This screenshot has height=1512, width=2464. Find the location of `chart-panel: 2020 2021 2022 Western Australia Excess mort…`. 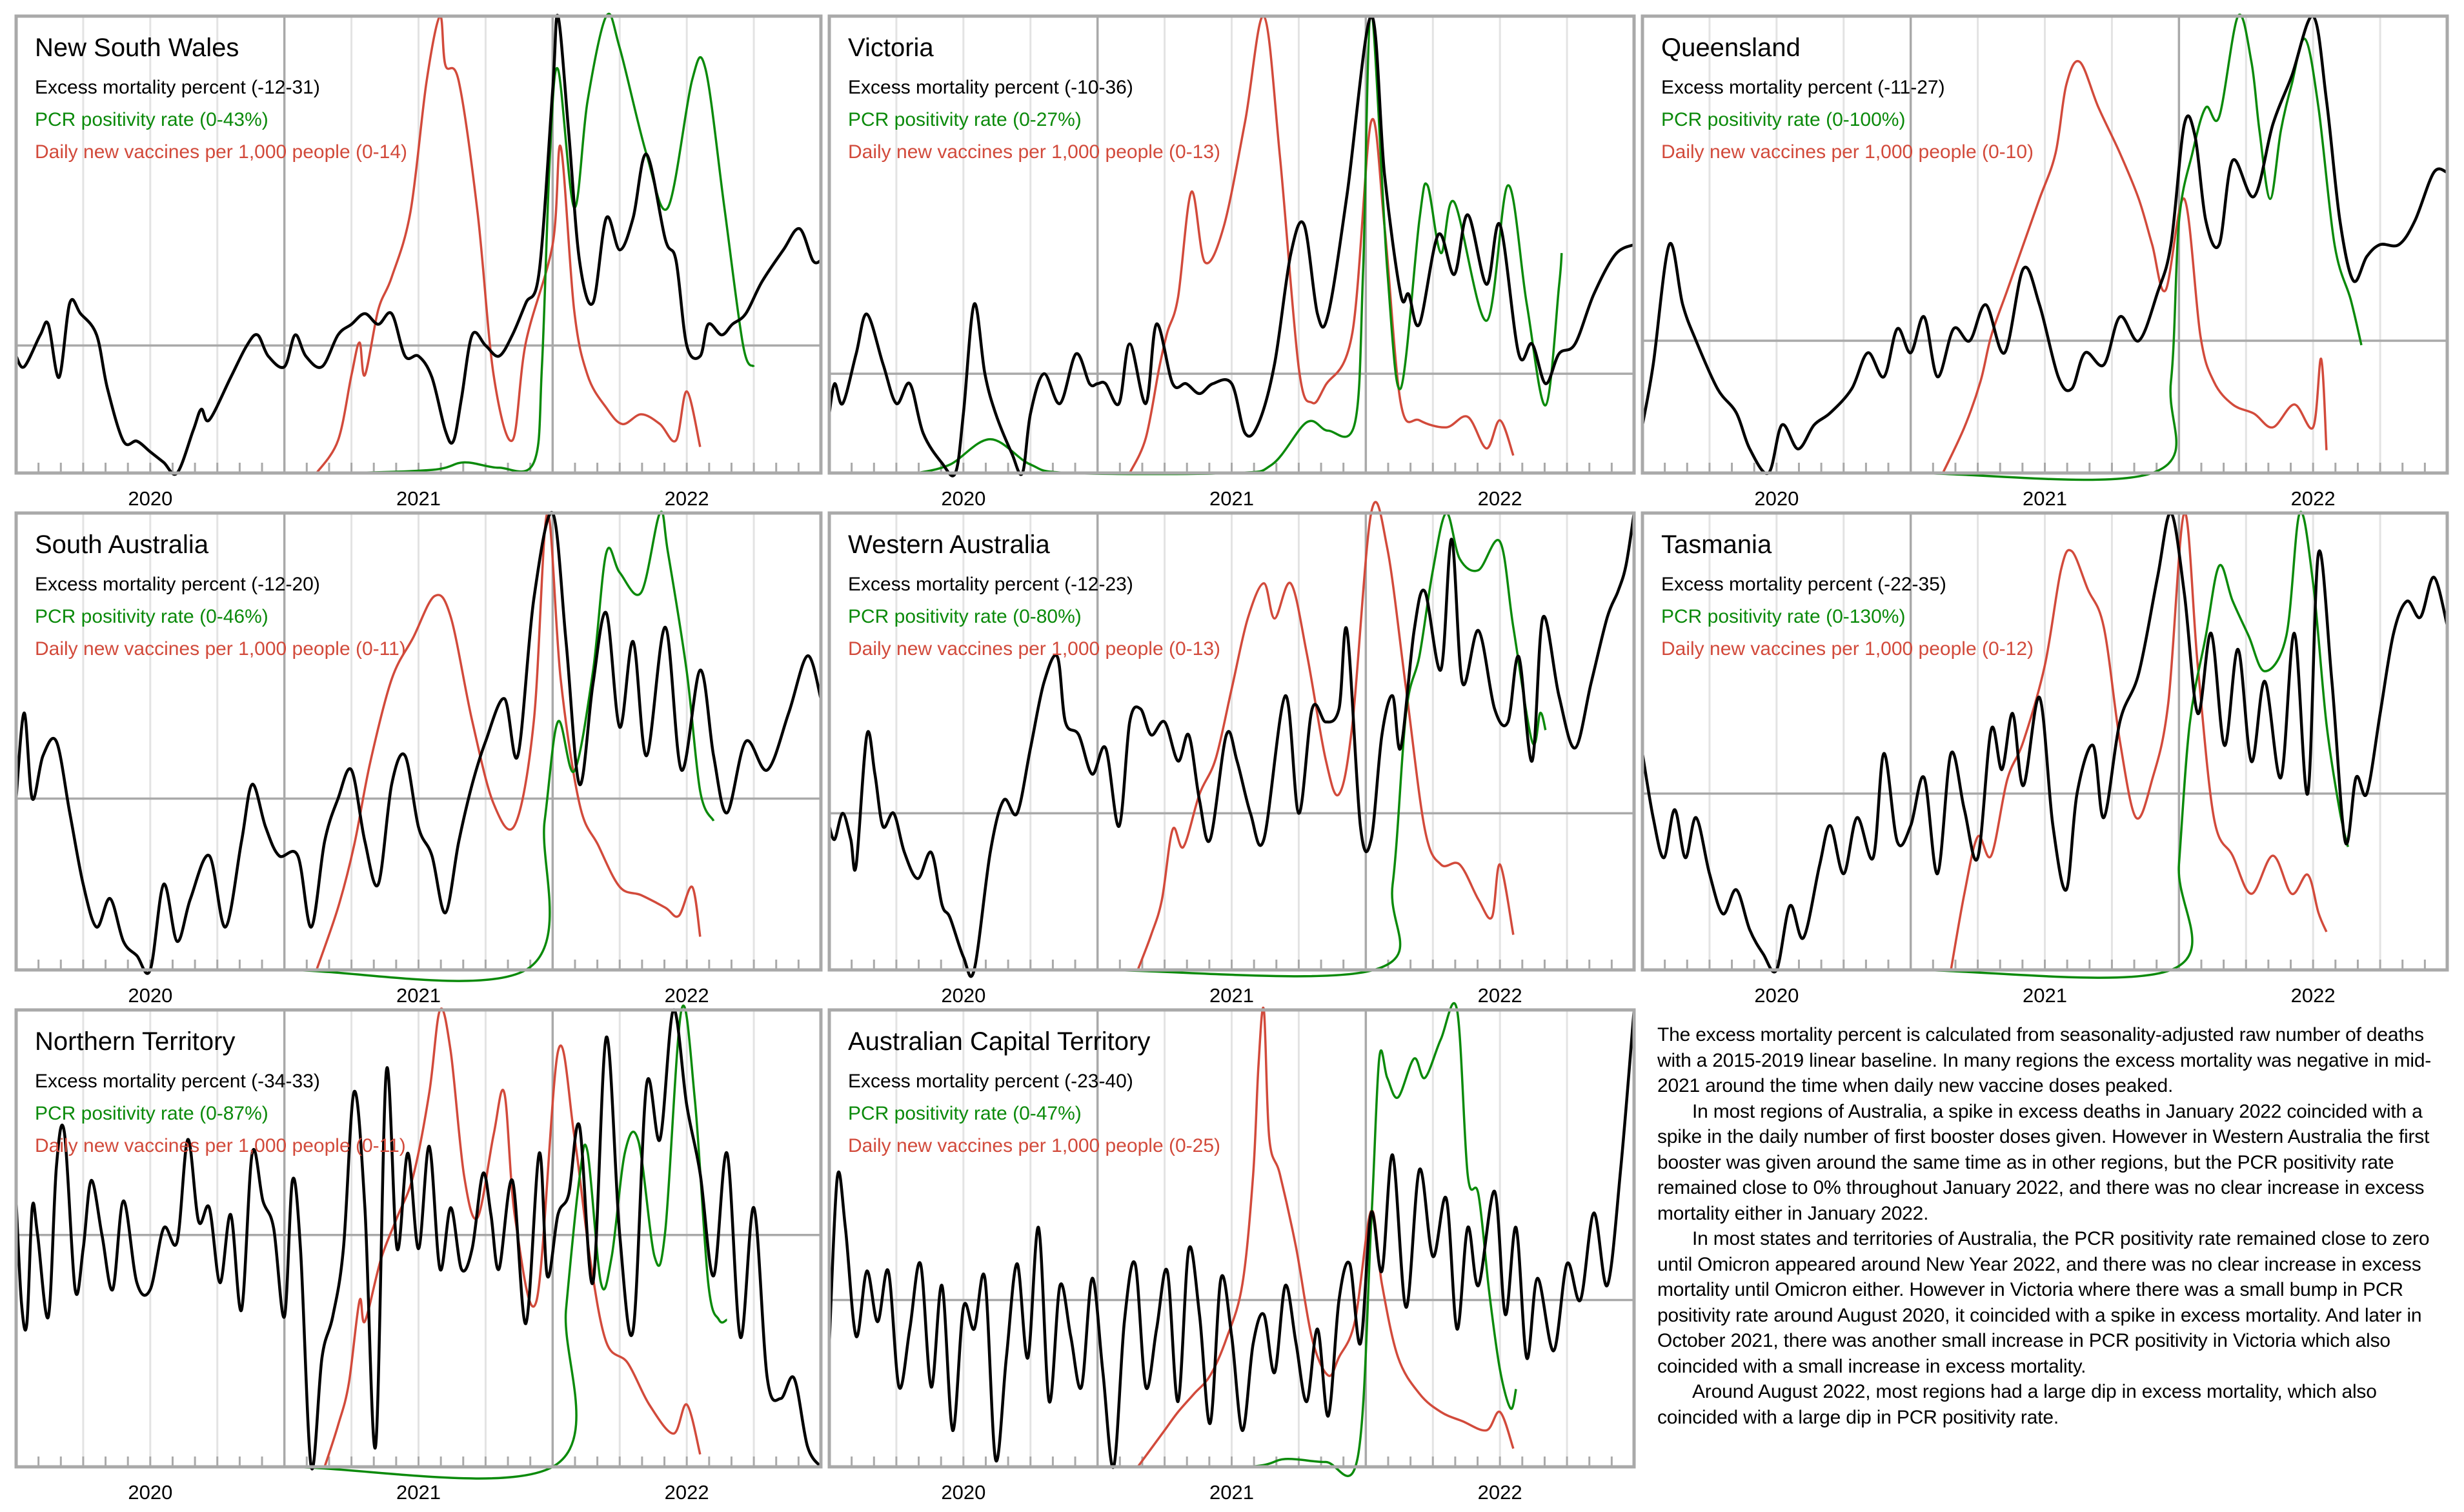

chart-panel: 2020 2021 2022 Western Australia Excess mort… is located at coordinates (1231, 758).